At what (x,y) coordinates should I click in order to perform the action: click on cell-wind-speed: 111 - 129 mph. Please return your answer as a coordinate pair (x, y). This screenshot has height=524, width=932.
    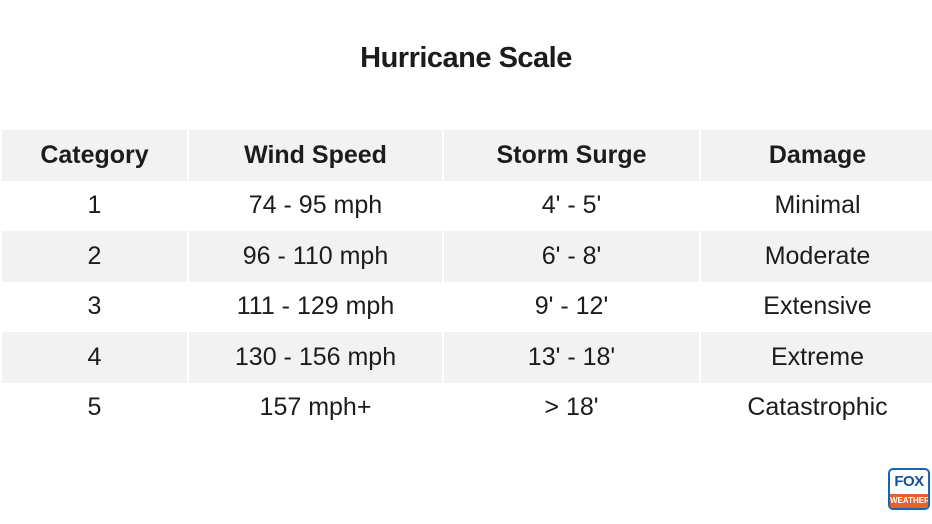
    Looking at the image, I should click on (315, 306).